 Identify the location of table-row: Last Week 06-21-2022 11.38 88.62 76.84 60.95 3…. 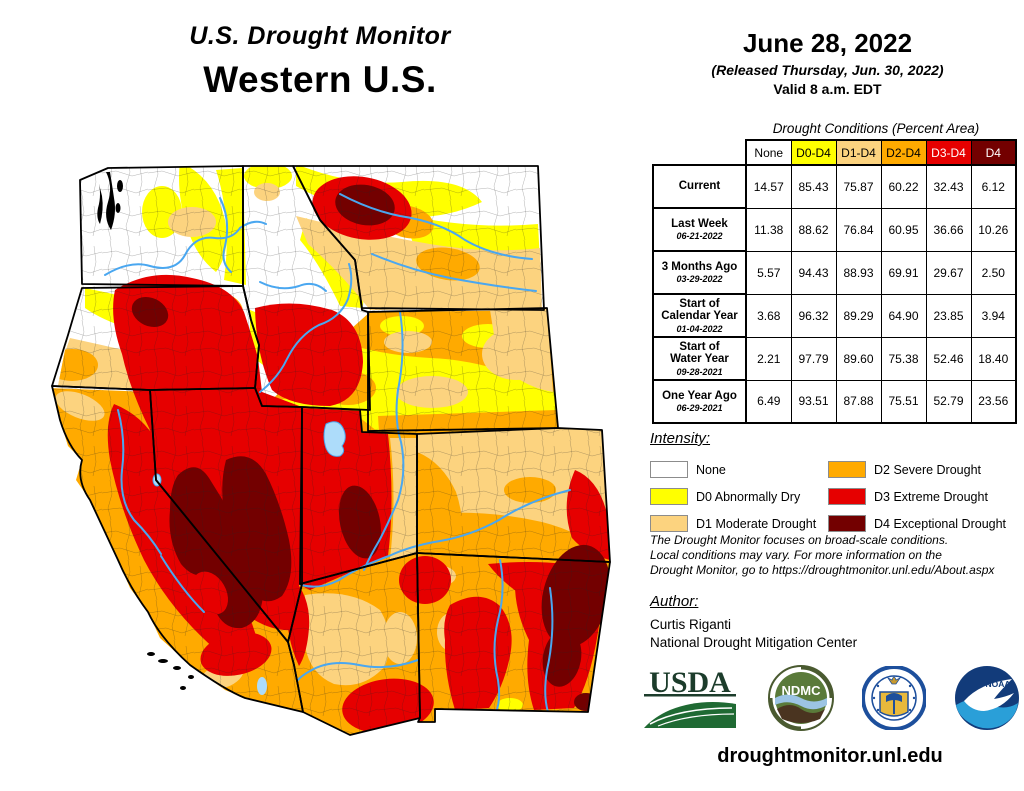
(834, 229).